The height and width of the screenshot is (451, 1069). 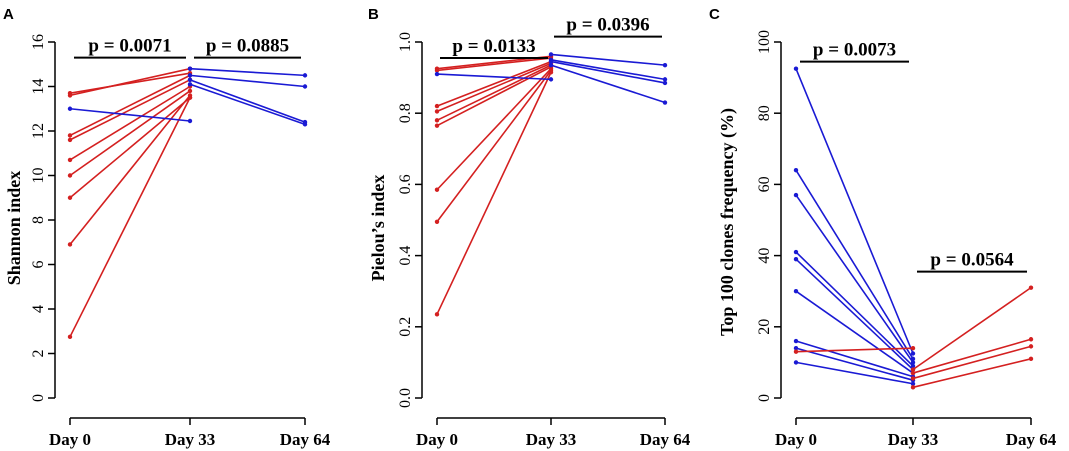 I want to click on panel-a-y-axis-label: Shannon index, so click(x=14, y=228).